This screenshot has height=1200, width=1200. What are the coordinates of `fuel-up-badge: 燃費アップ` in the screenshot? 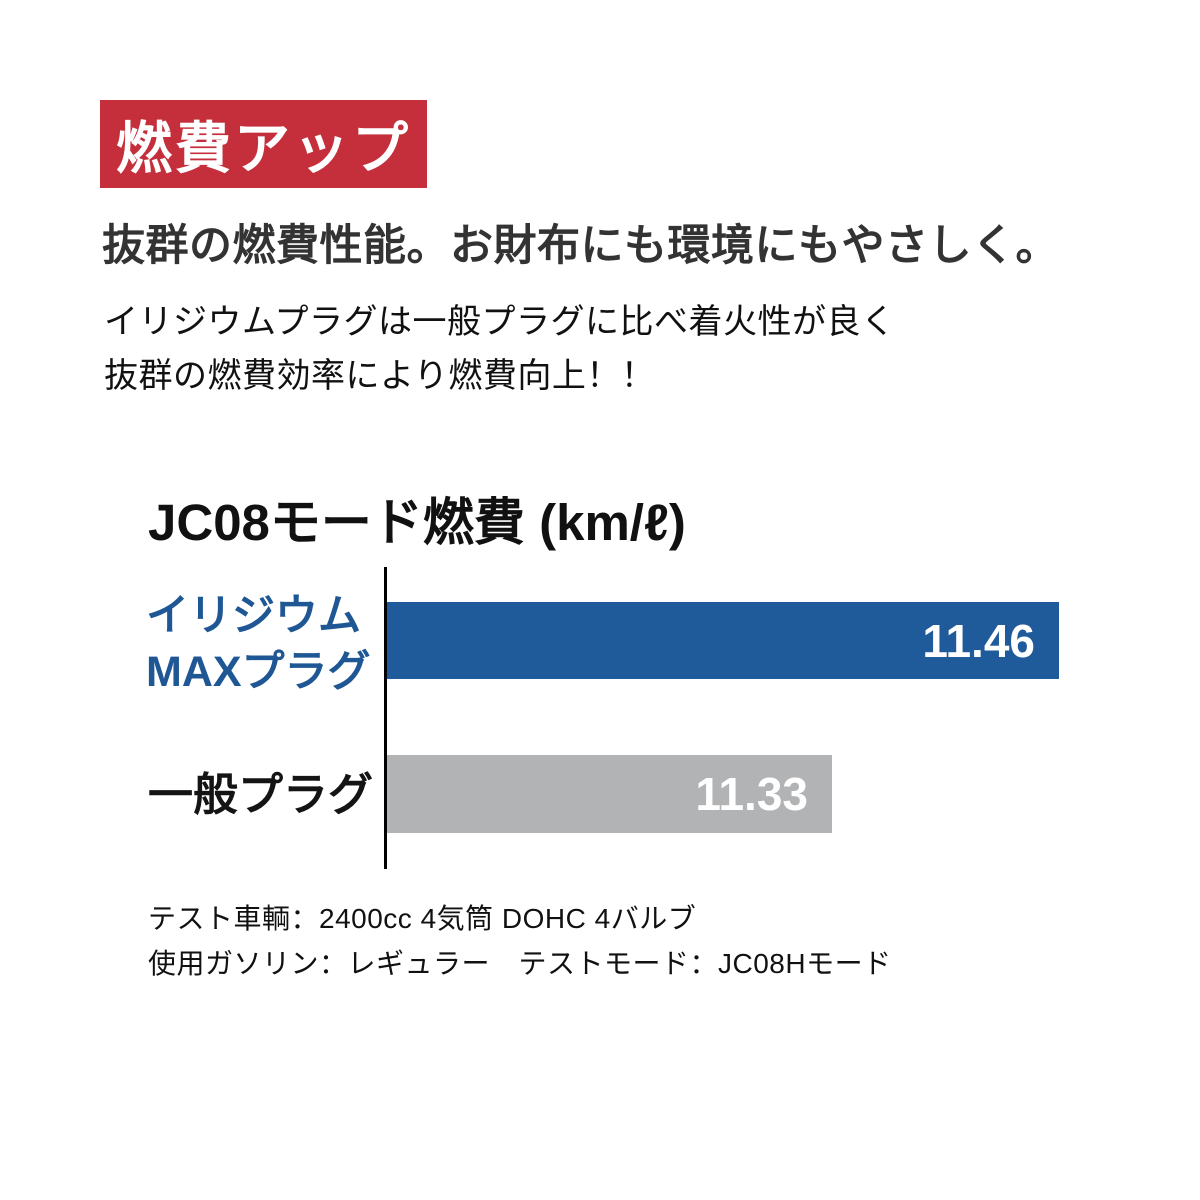 It's located at (263, 144).